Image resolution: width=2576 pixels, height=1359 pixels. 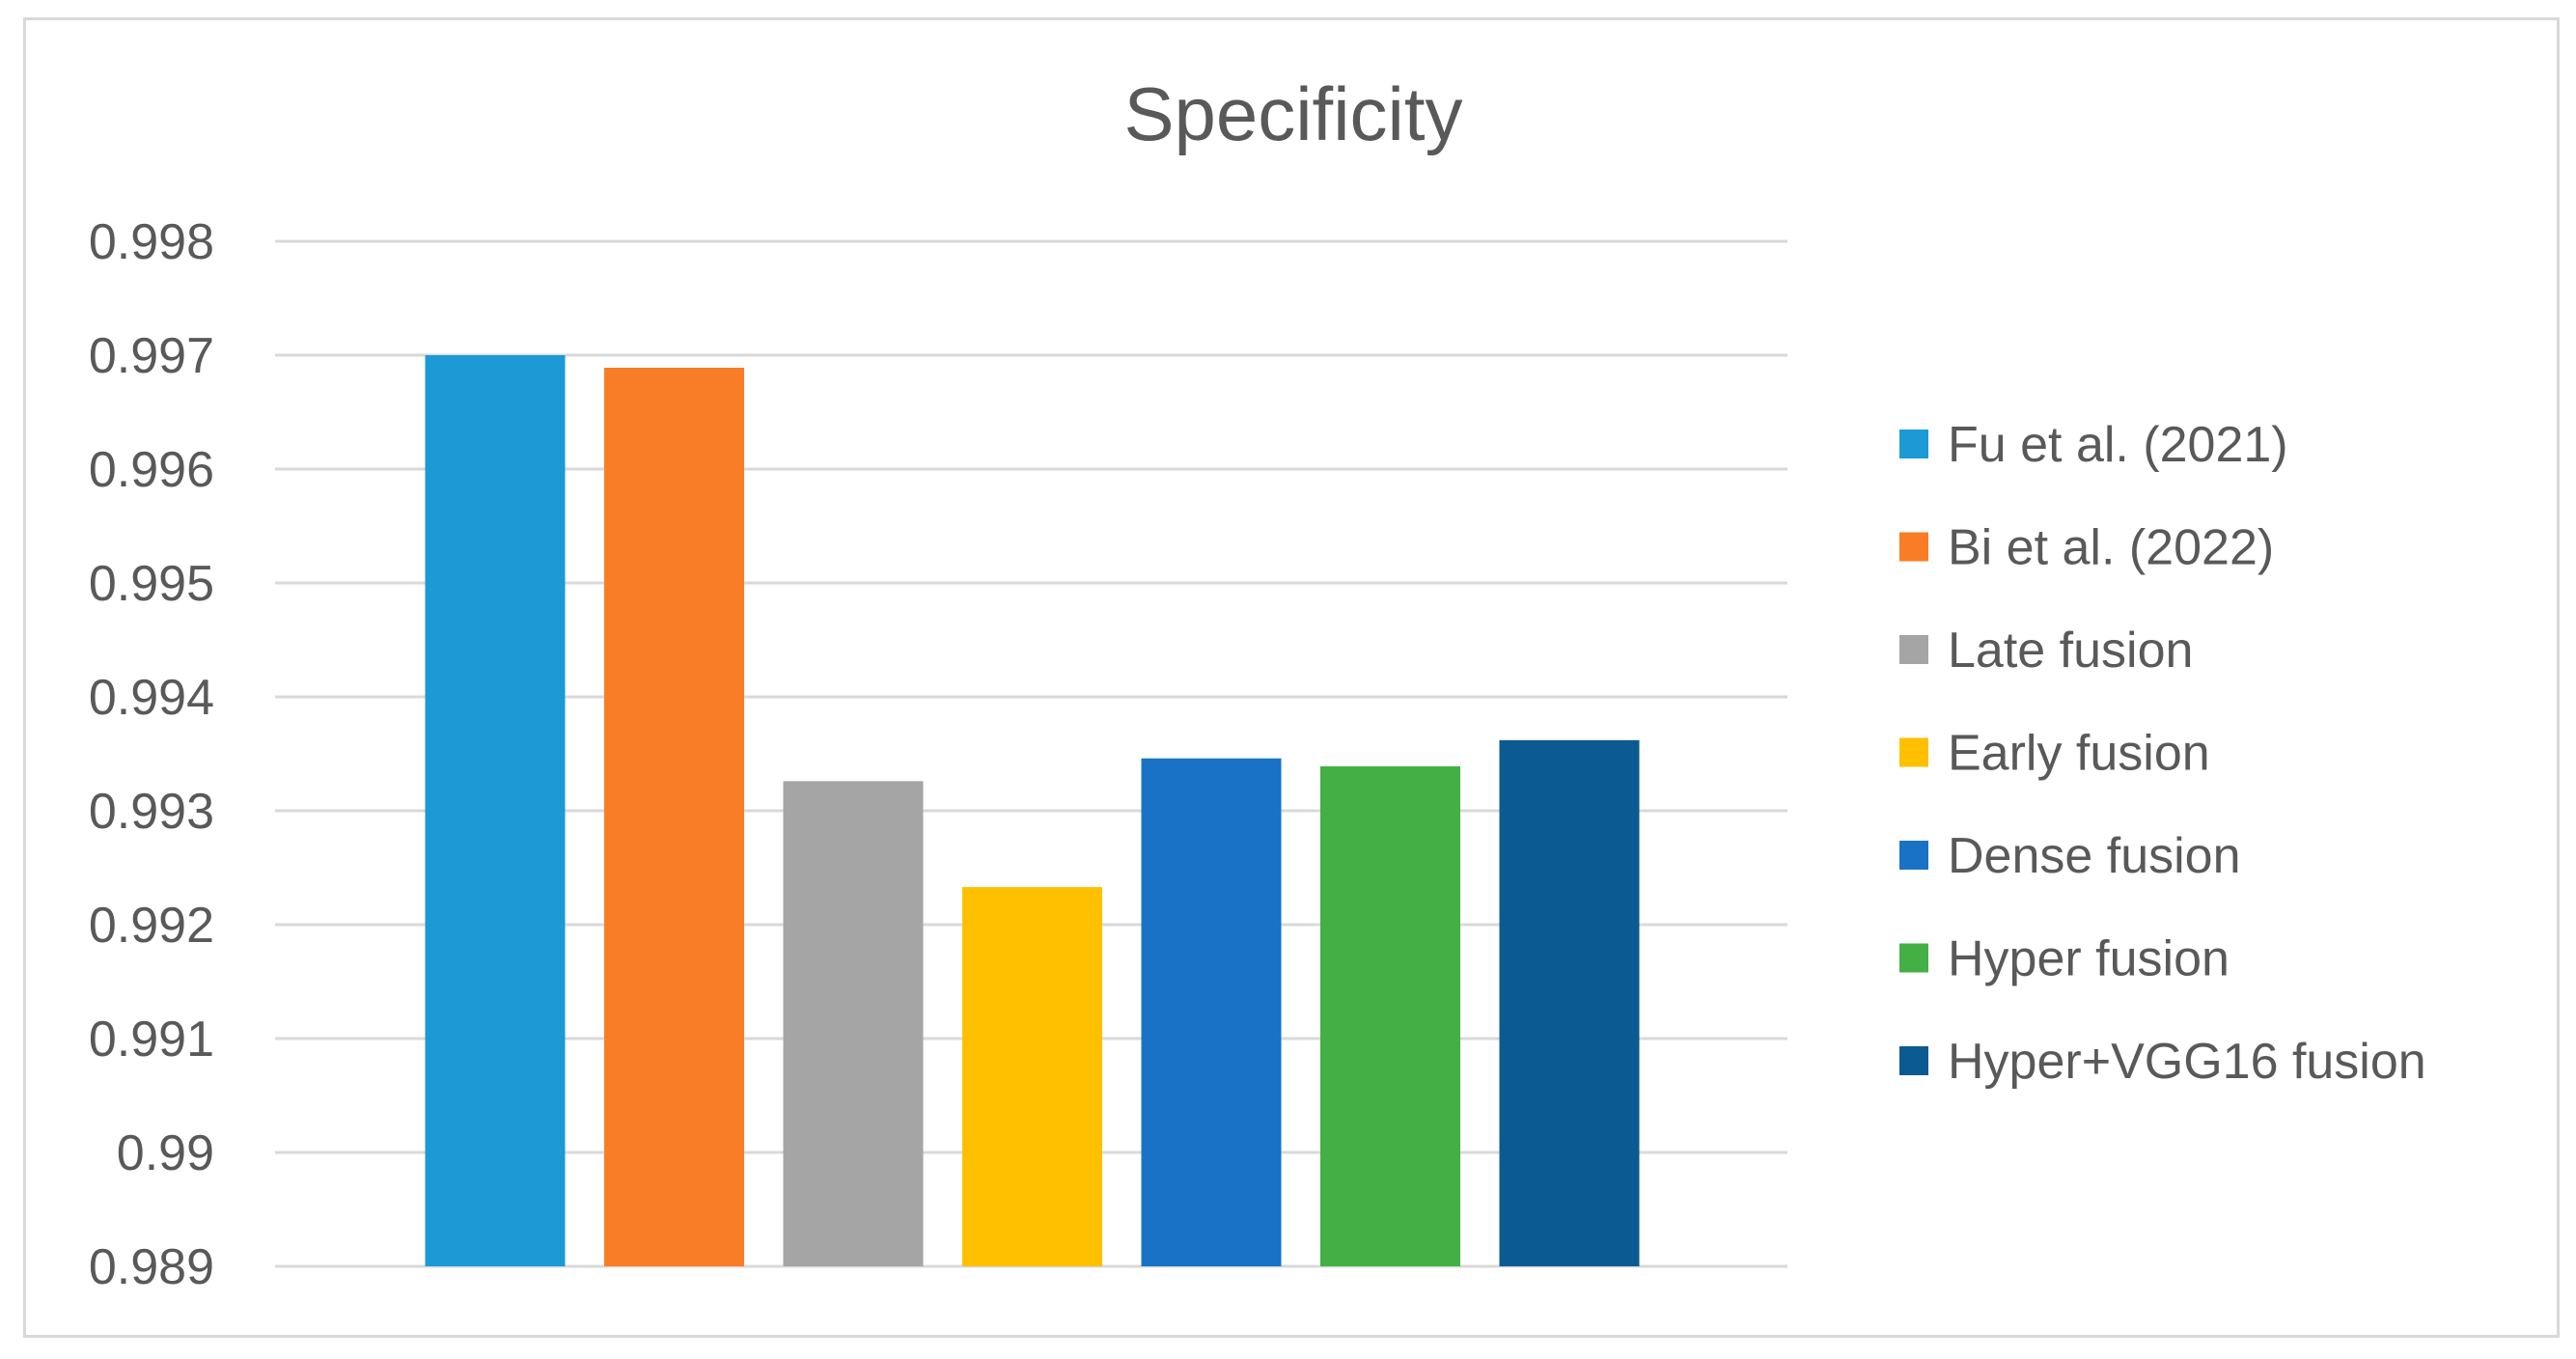 I want to click on y-tick-label: 0.997, so click(x=151, y=356).